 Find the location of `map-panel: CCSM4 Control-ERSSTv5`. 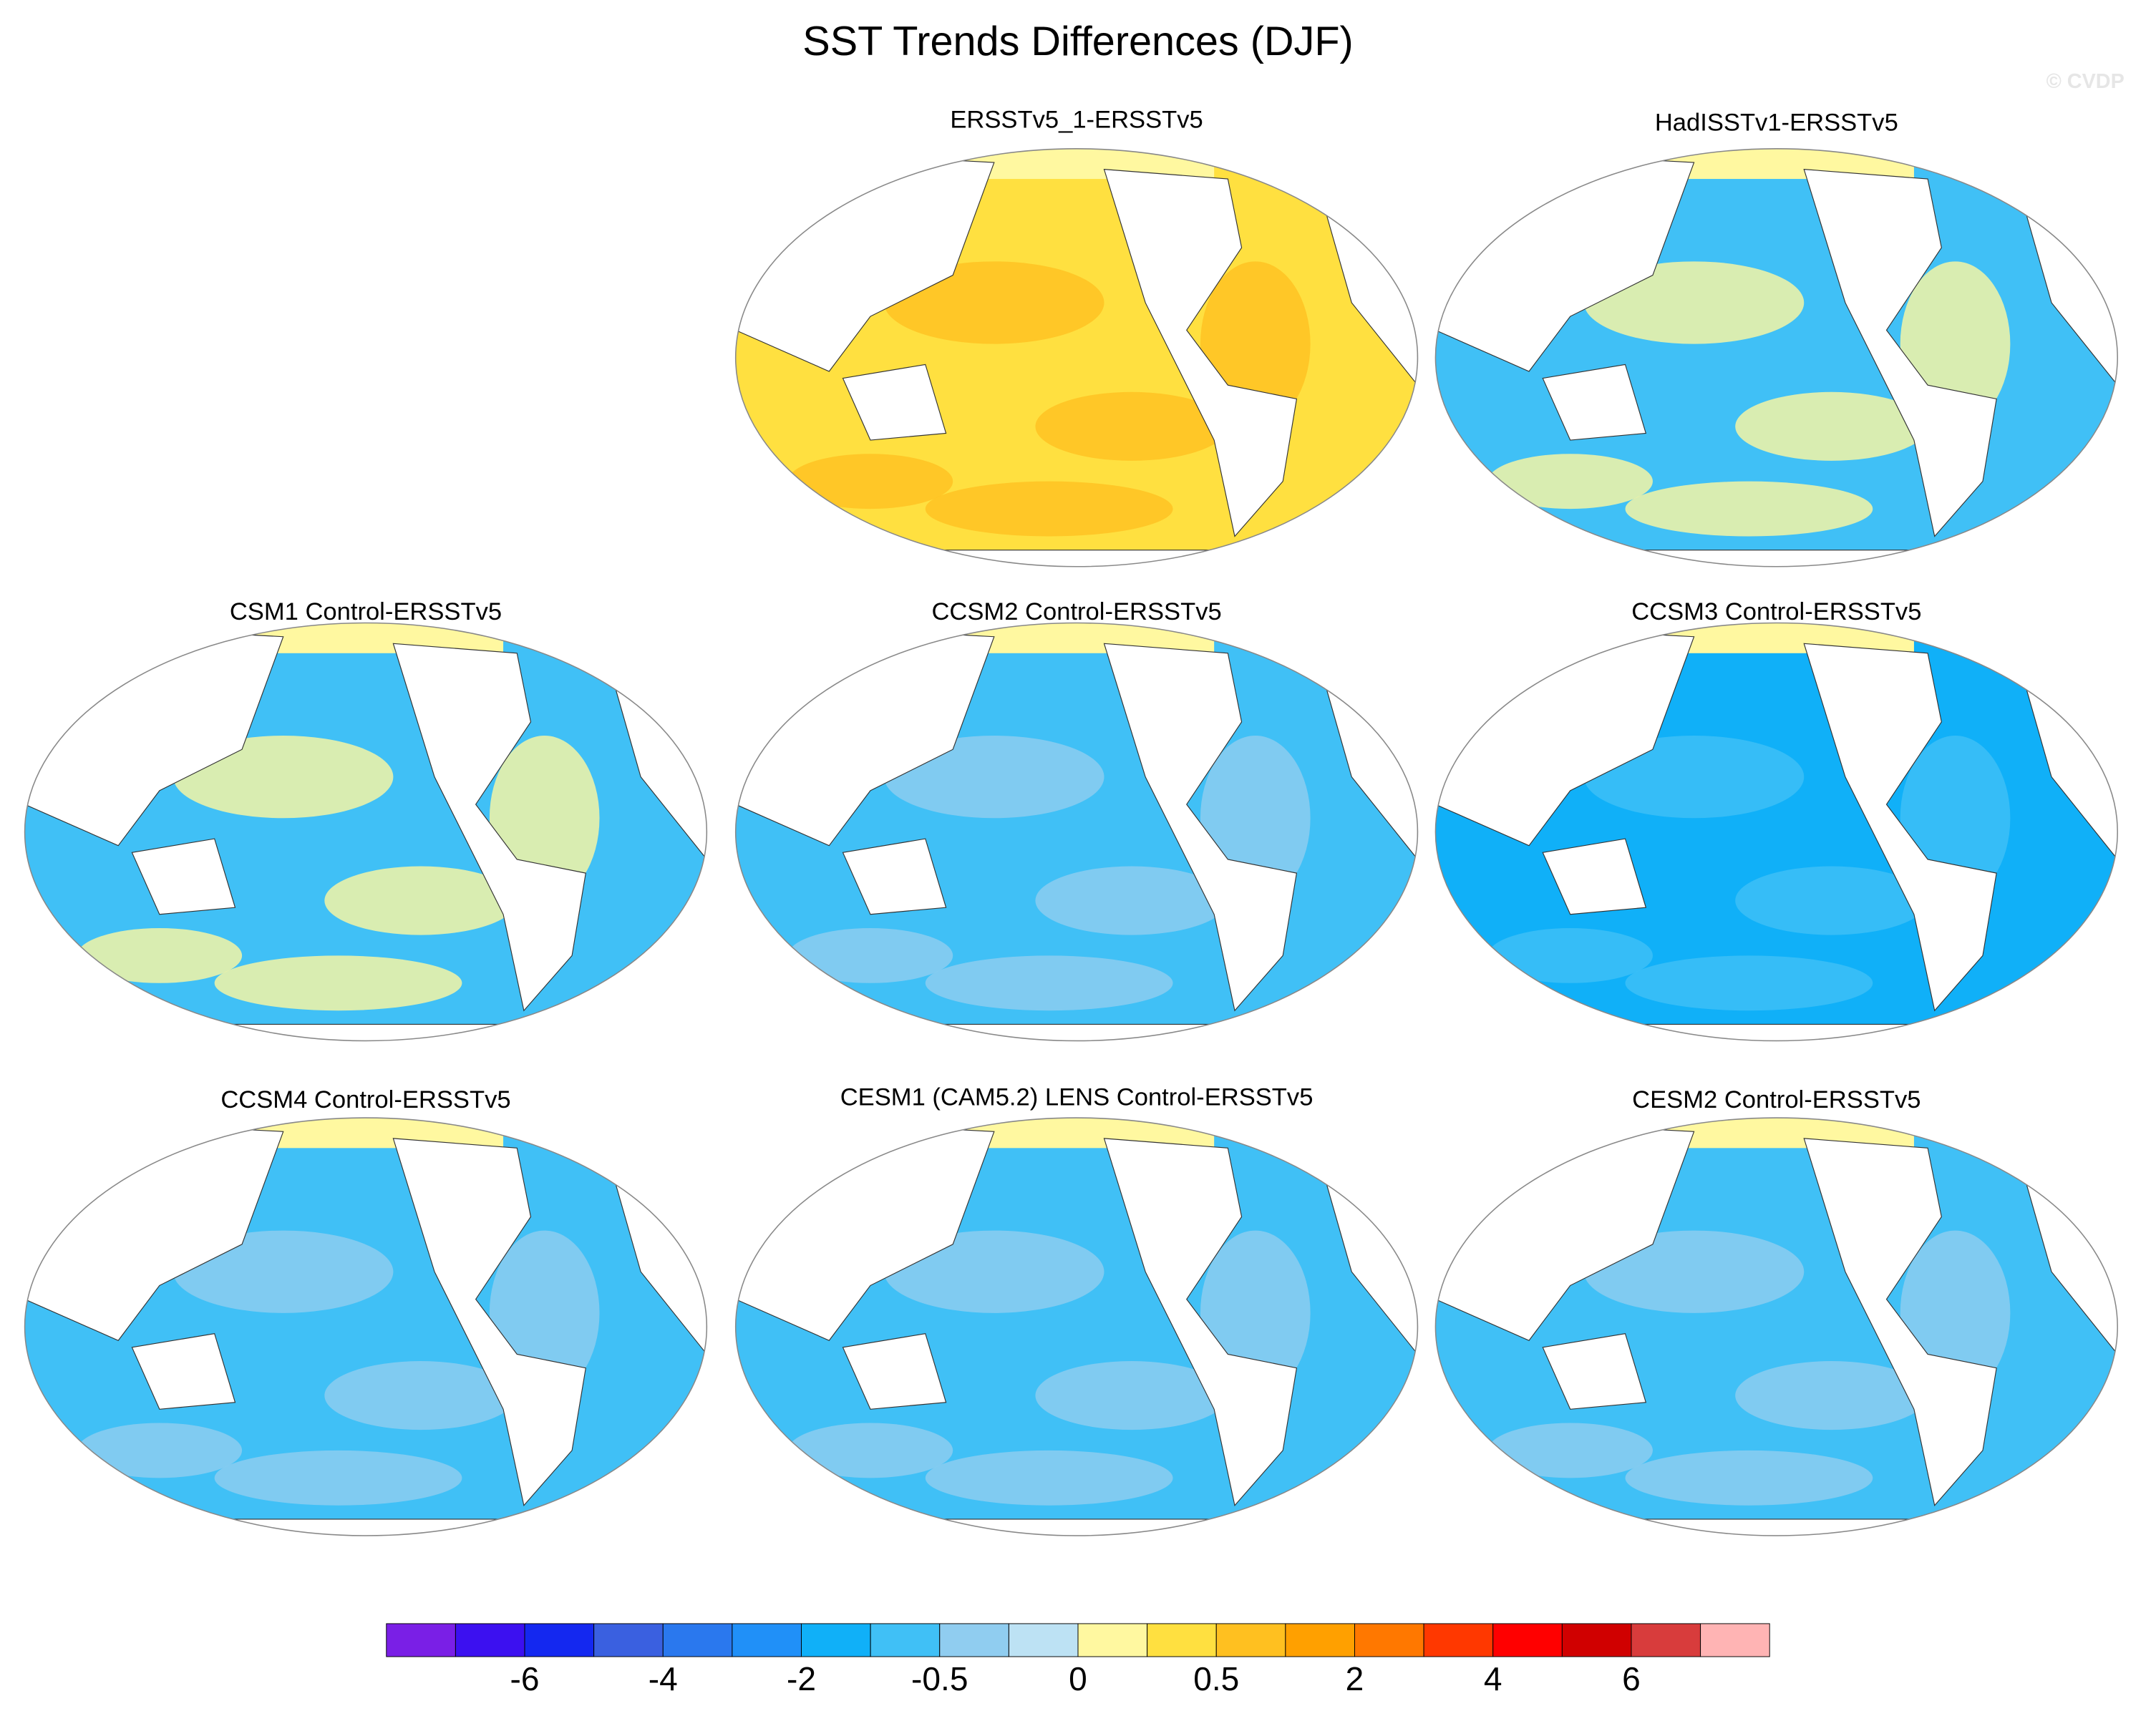

map-panel: CCSM4 Control-ERSSTv5 is located at coordinates (366, 1311).